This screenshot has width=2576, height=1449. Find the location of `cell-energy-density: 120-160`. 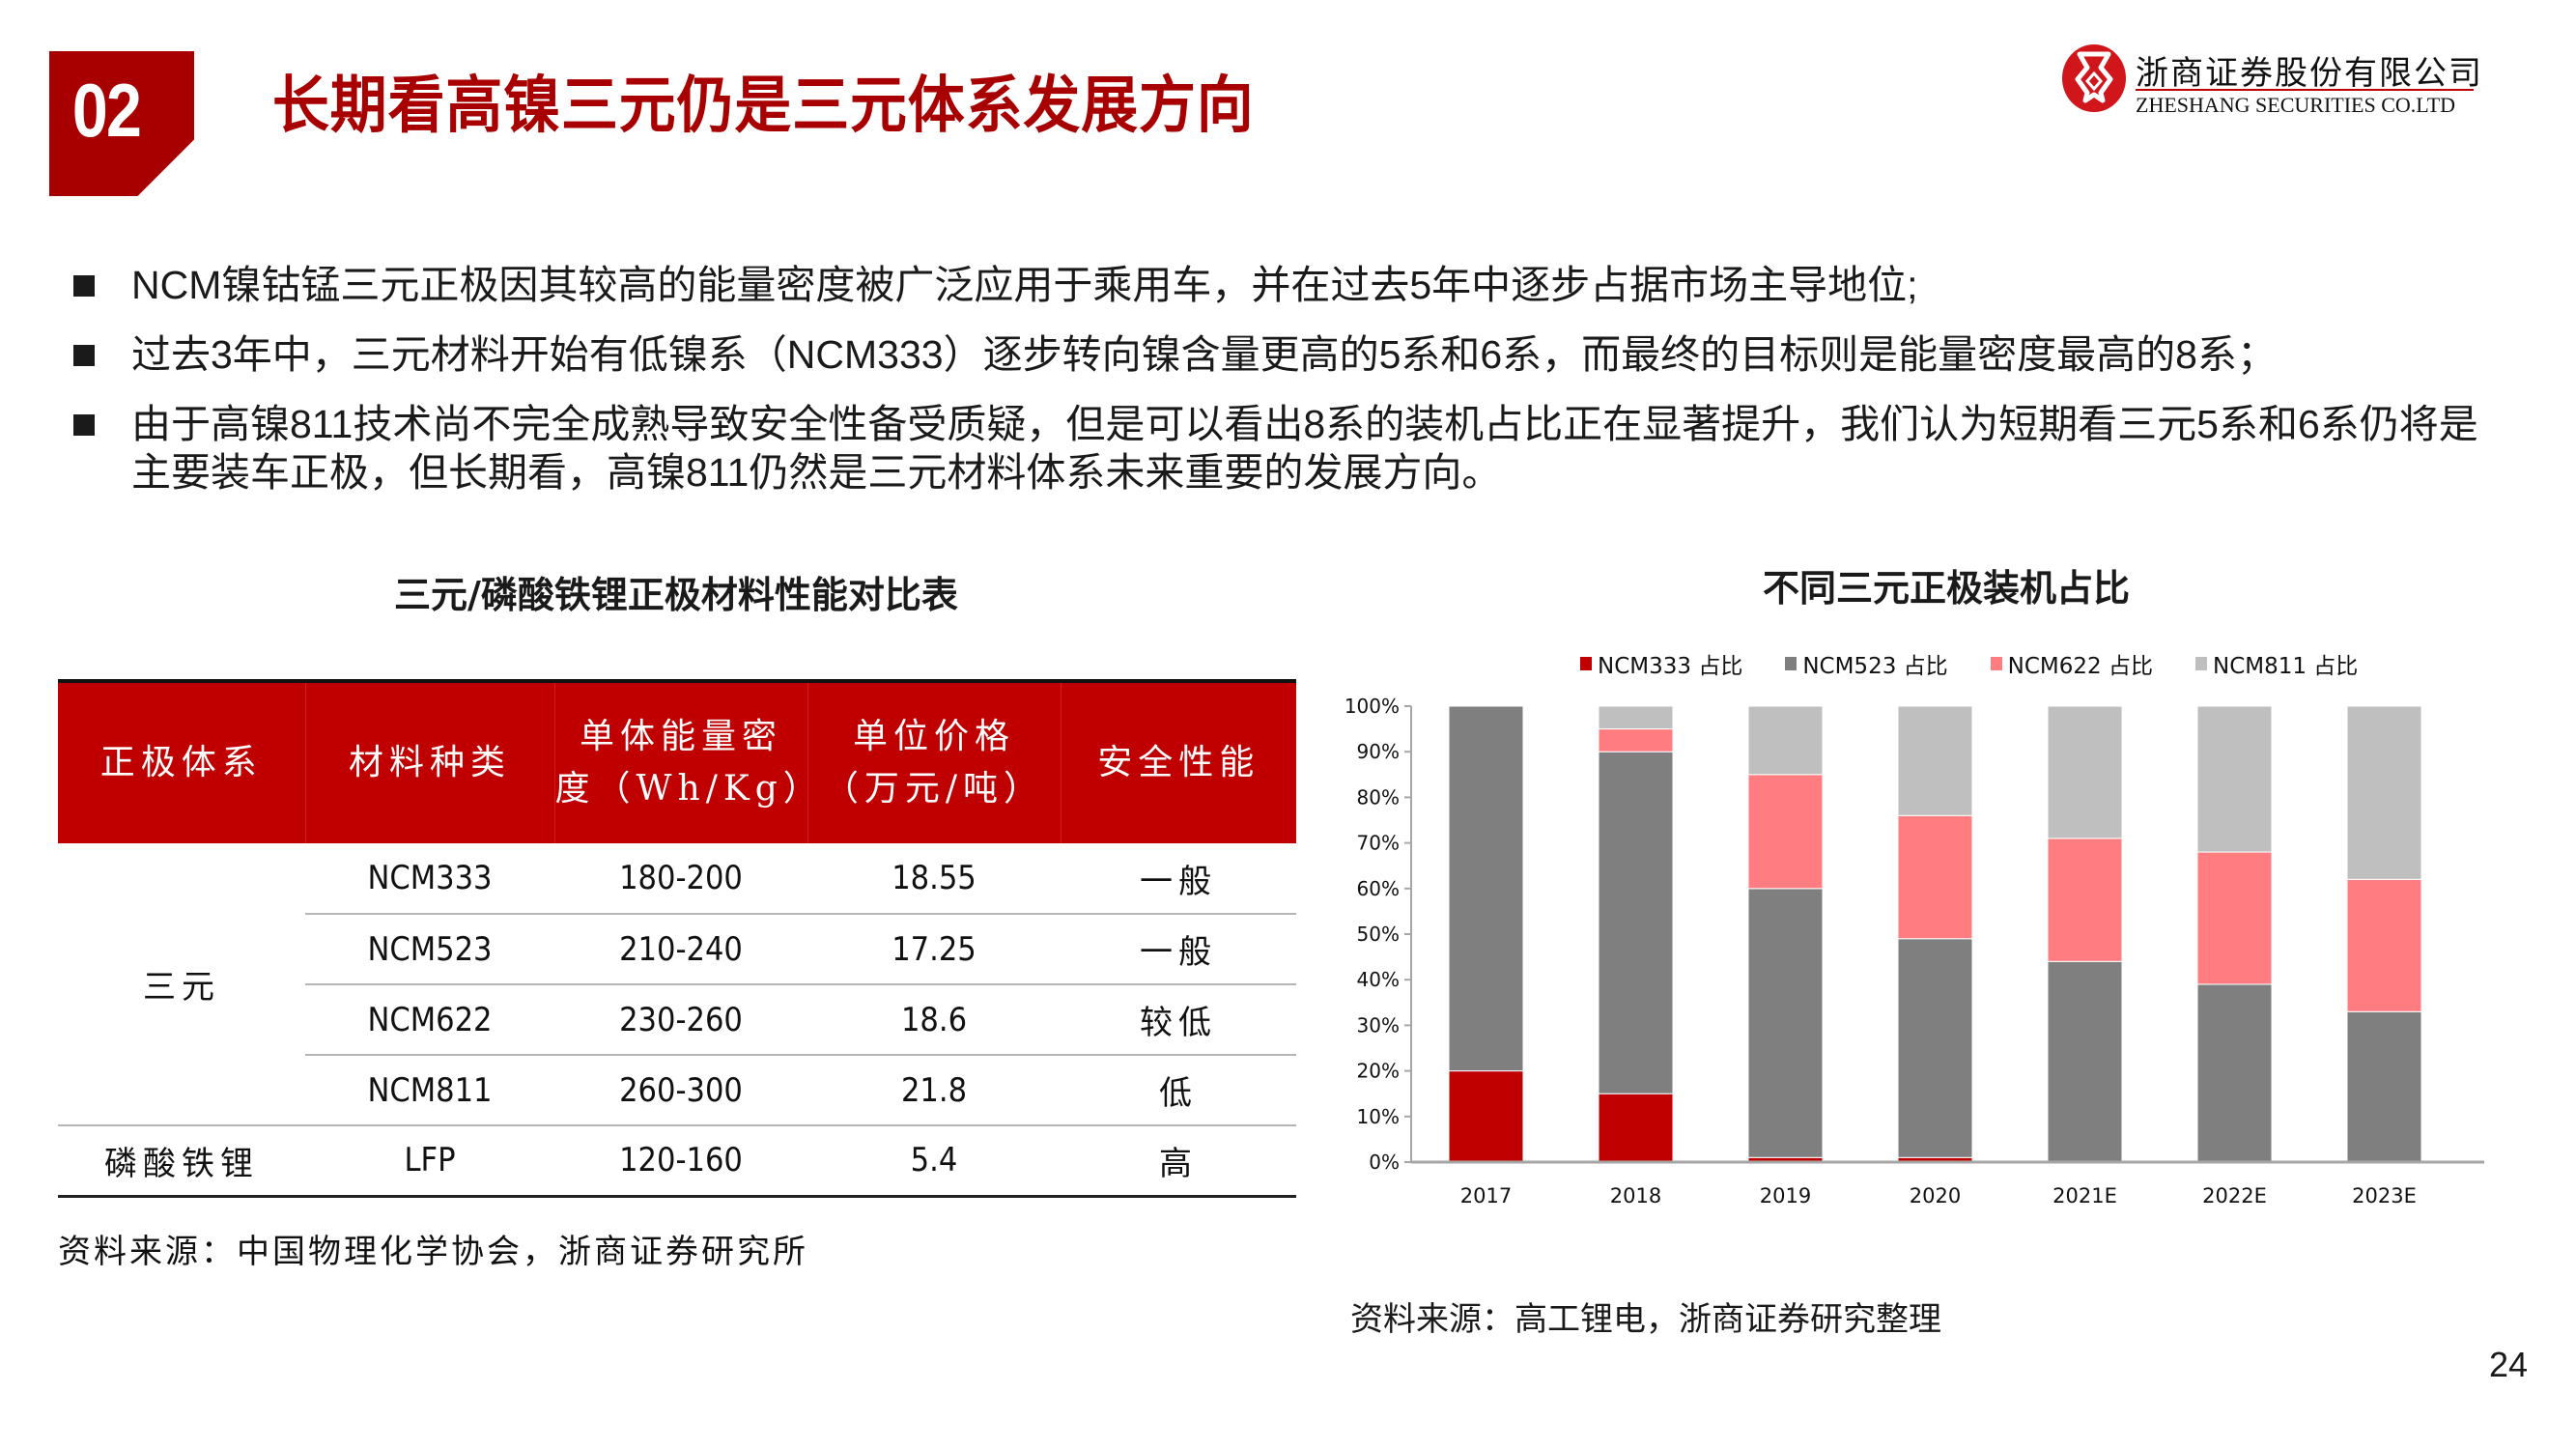

cell-energy-density: 120-160 is located at coordinates (680, 1161).